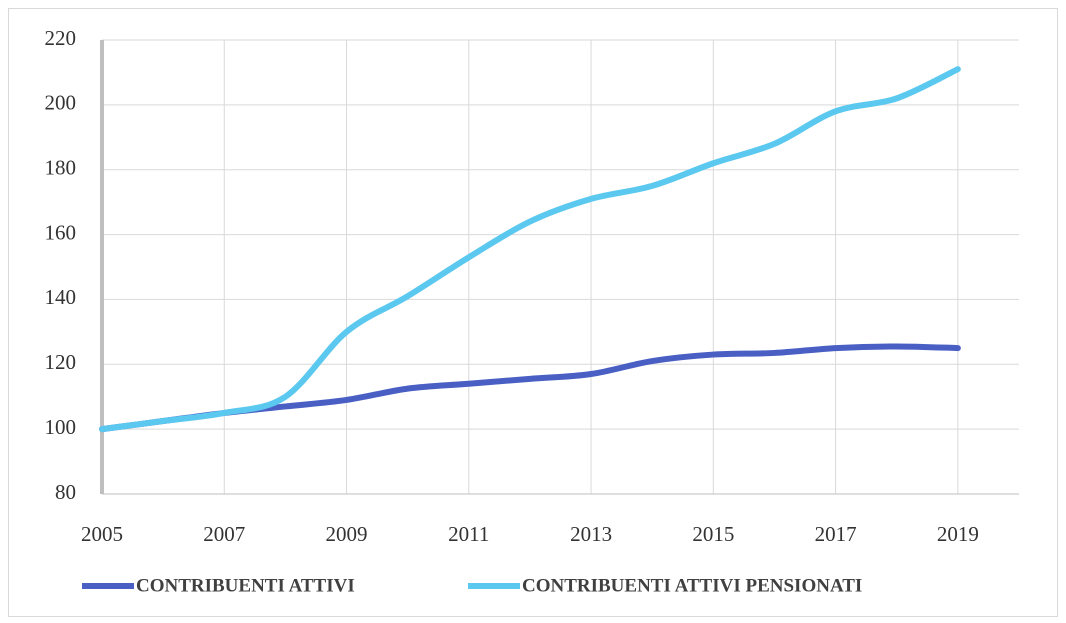 The height and width of the screenshot is (623, 1066). I want to click on x-tick-label: 2007, so click(224, 534).